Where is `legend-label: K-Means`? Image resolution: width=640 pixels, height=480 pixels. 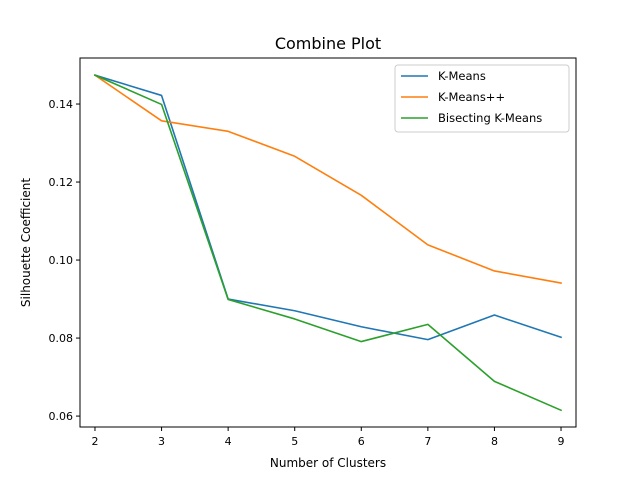 legend-label: K-Means is located at coordinates (462, 76).